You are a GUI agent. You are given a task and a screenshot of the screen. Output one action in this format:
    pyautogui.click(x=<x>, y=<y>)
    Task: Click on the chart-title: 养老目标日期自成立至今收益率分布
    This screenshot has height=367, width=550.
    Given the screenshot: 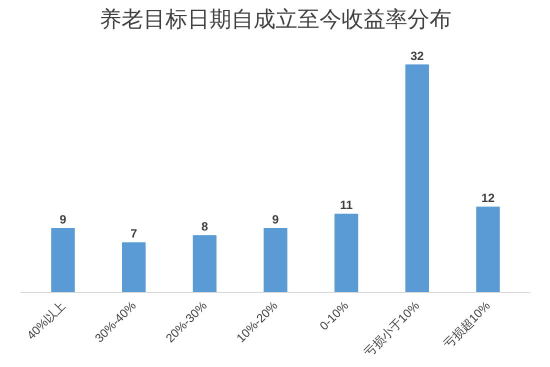 What is the action you would take?
    pyautogui.click(x=276, y=20)
    